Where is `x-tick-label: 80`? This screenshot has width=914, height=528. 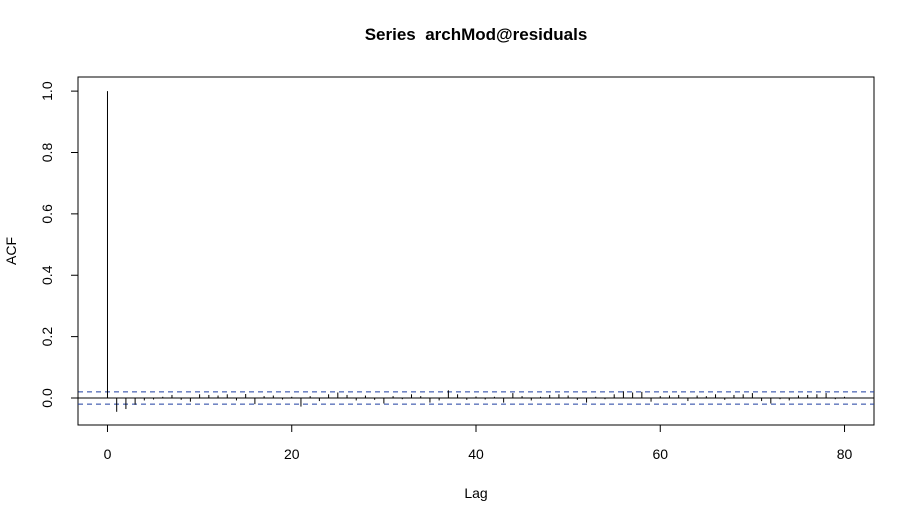 x-tick-label: 80 is located at coordinates (845, 454).